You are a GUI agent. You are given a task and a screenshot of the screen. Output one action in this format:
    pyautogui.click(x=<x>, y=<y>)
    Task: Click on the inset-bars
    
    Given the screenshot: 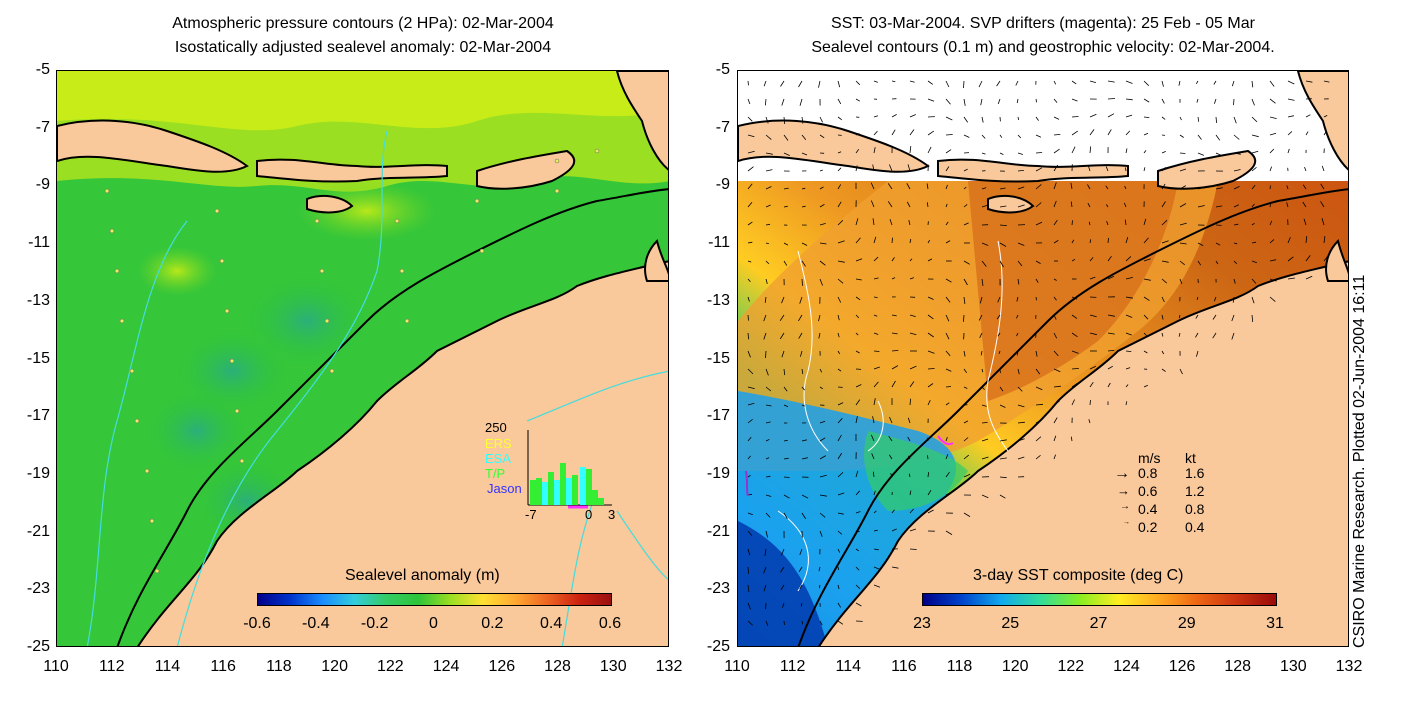 What is the action you would take?
    pyautogui.click(x=567, y=484)
    